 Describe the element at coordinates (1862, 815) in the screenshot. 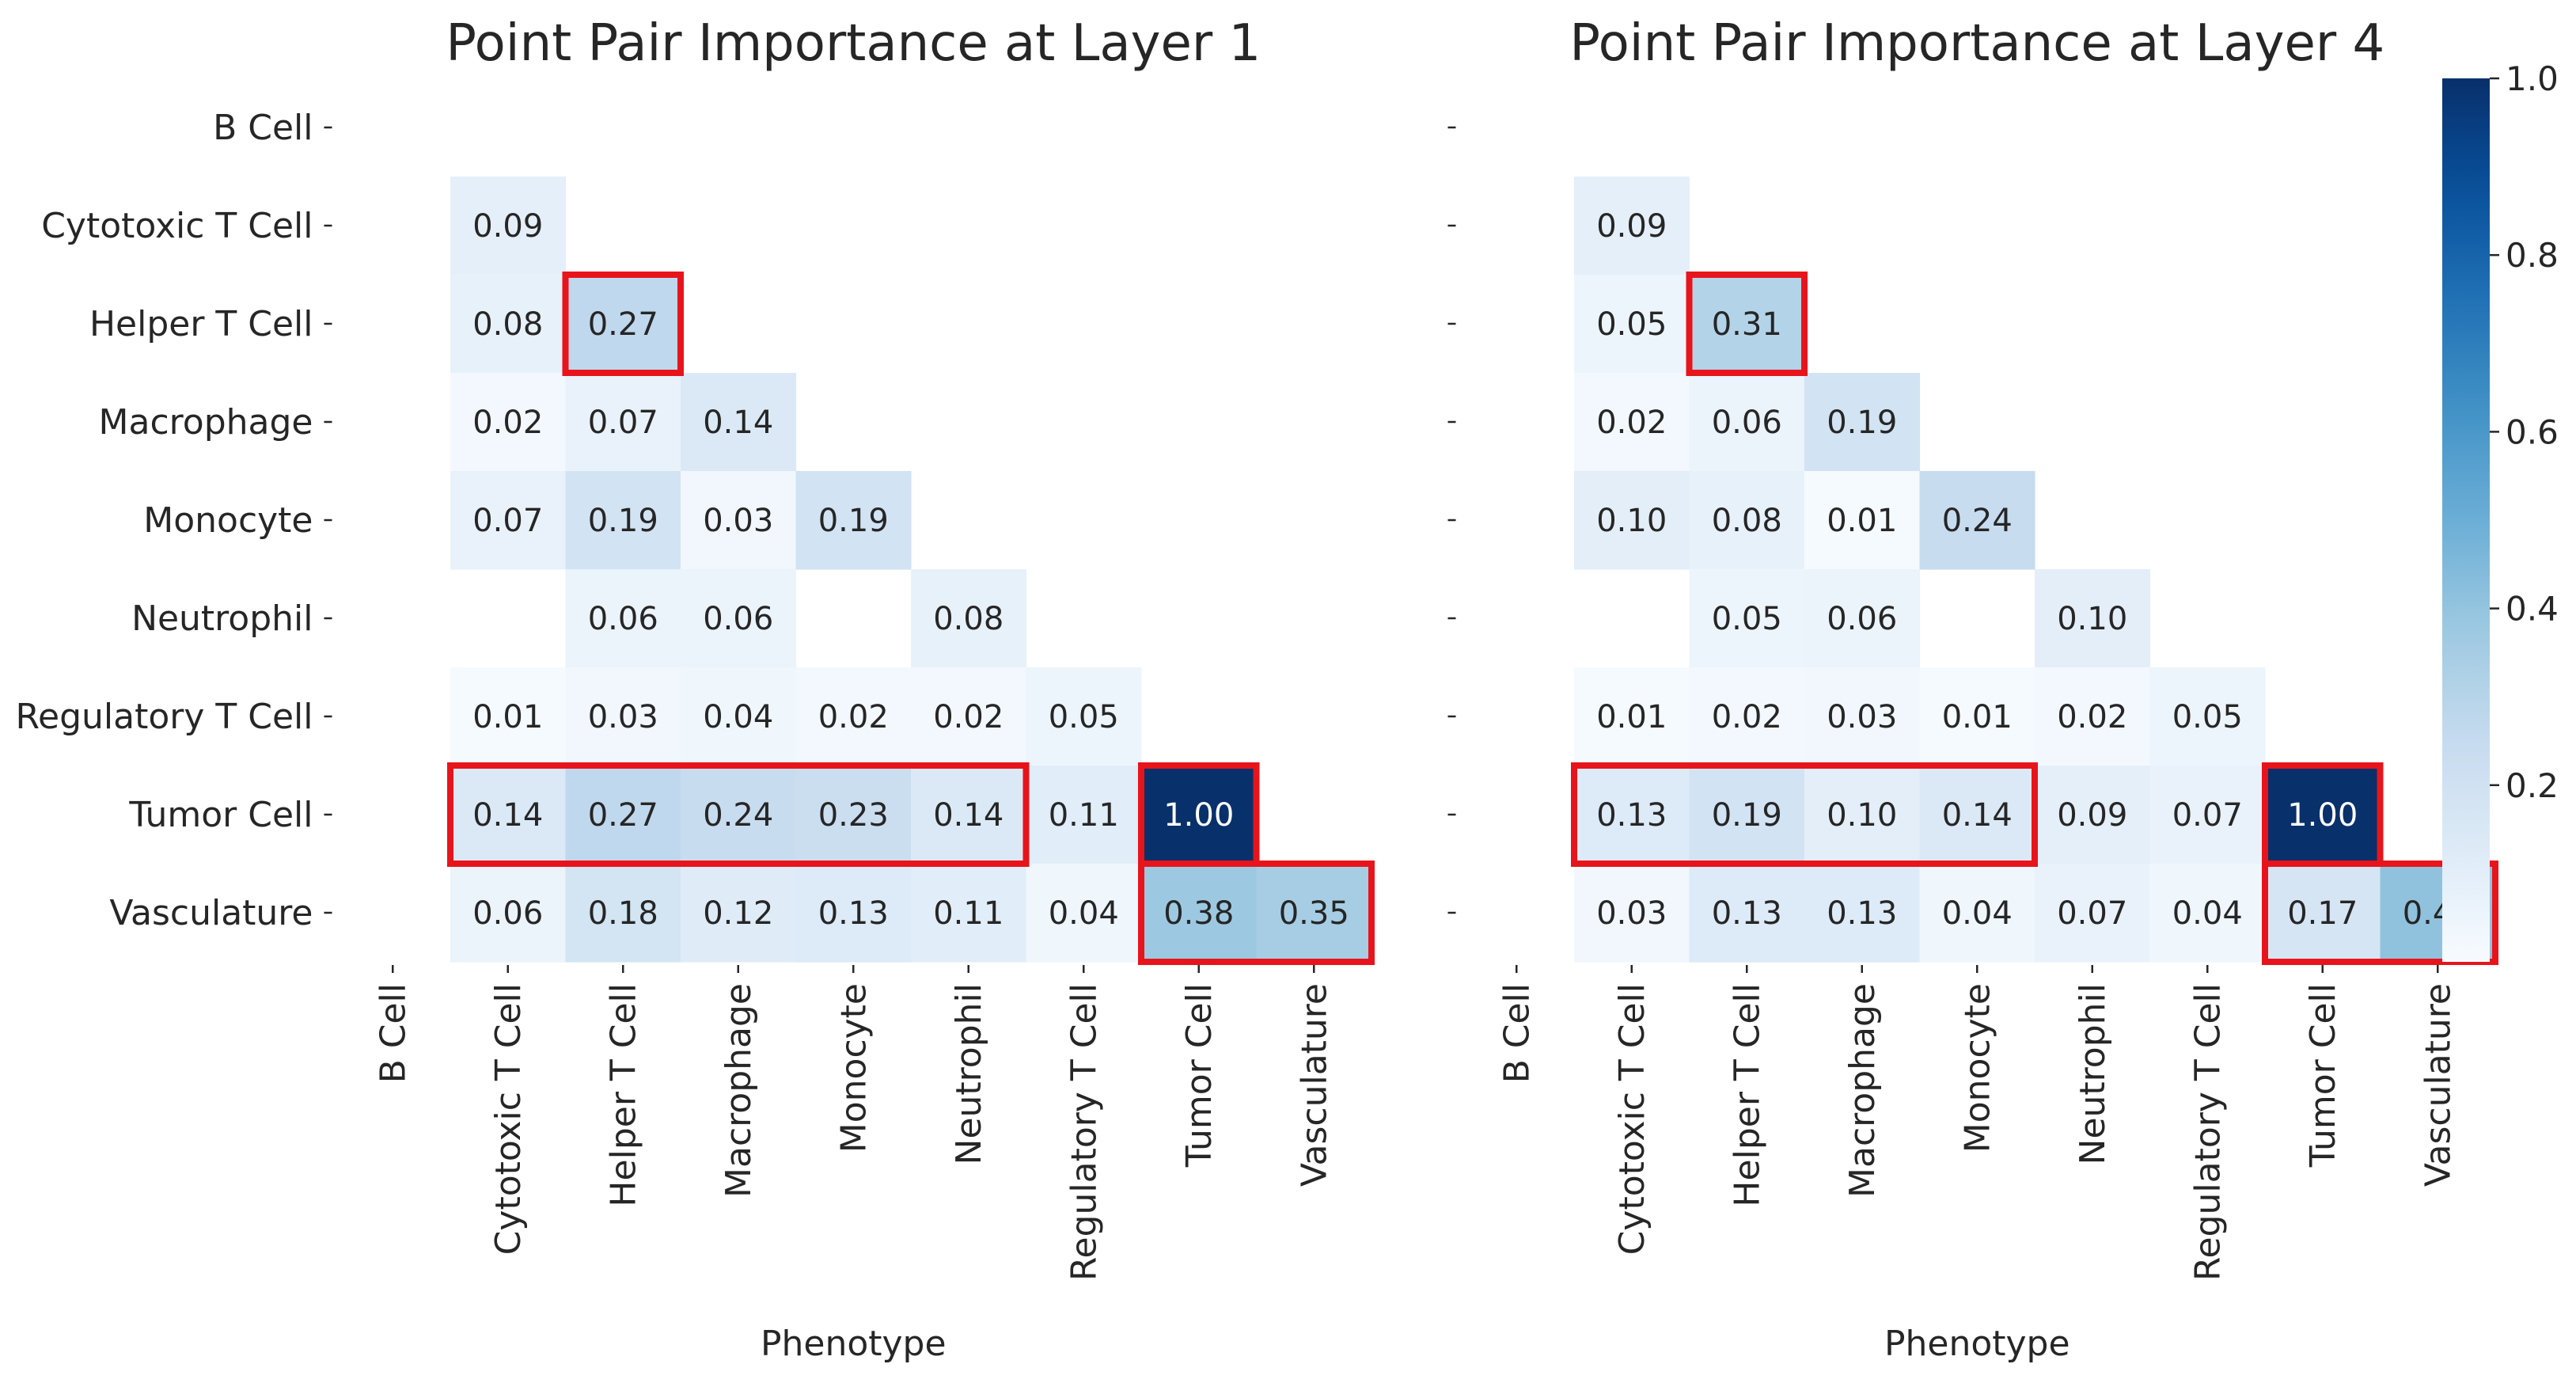

I see `cell-value-label: 0.10` at that location.